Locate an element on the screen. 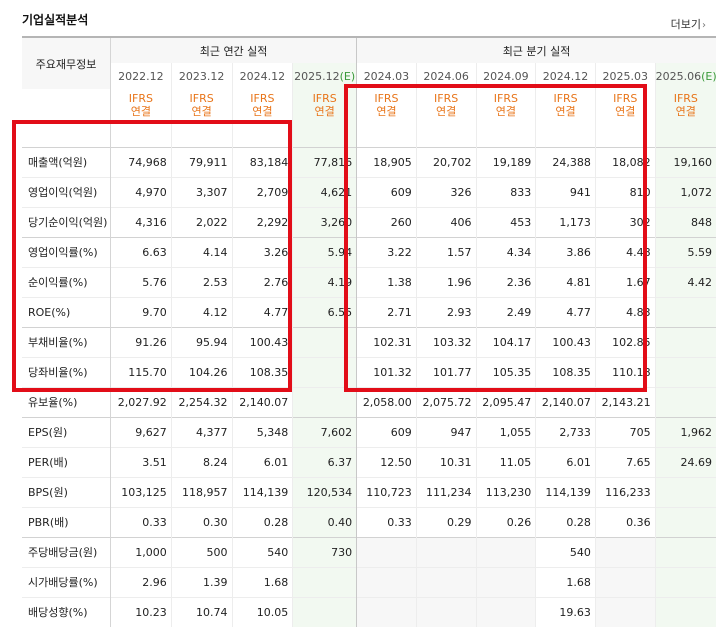 This screenshot has height=627, width=716. table-cell: 0.26 is located at coordinates (505, 521).